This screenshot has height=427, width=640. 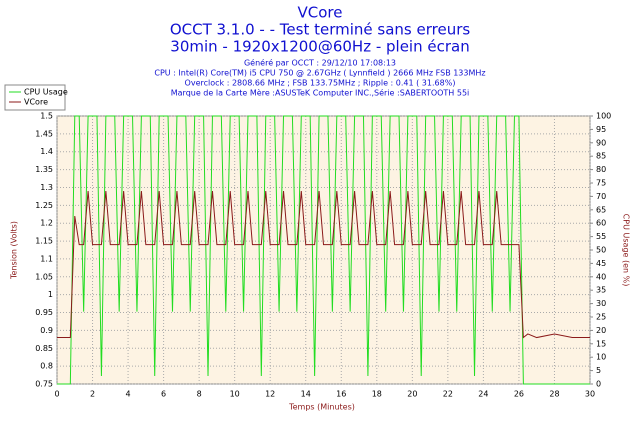 What do you see at coordinates (601, 317) in the screenshot?
I see `y2-tick-label: 25` at bounding box center [601, 317].